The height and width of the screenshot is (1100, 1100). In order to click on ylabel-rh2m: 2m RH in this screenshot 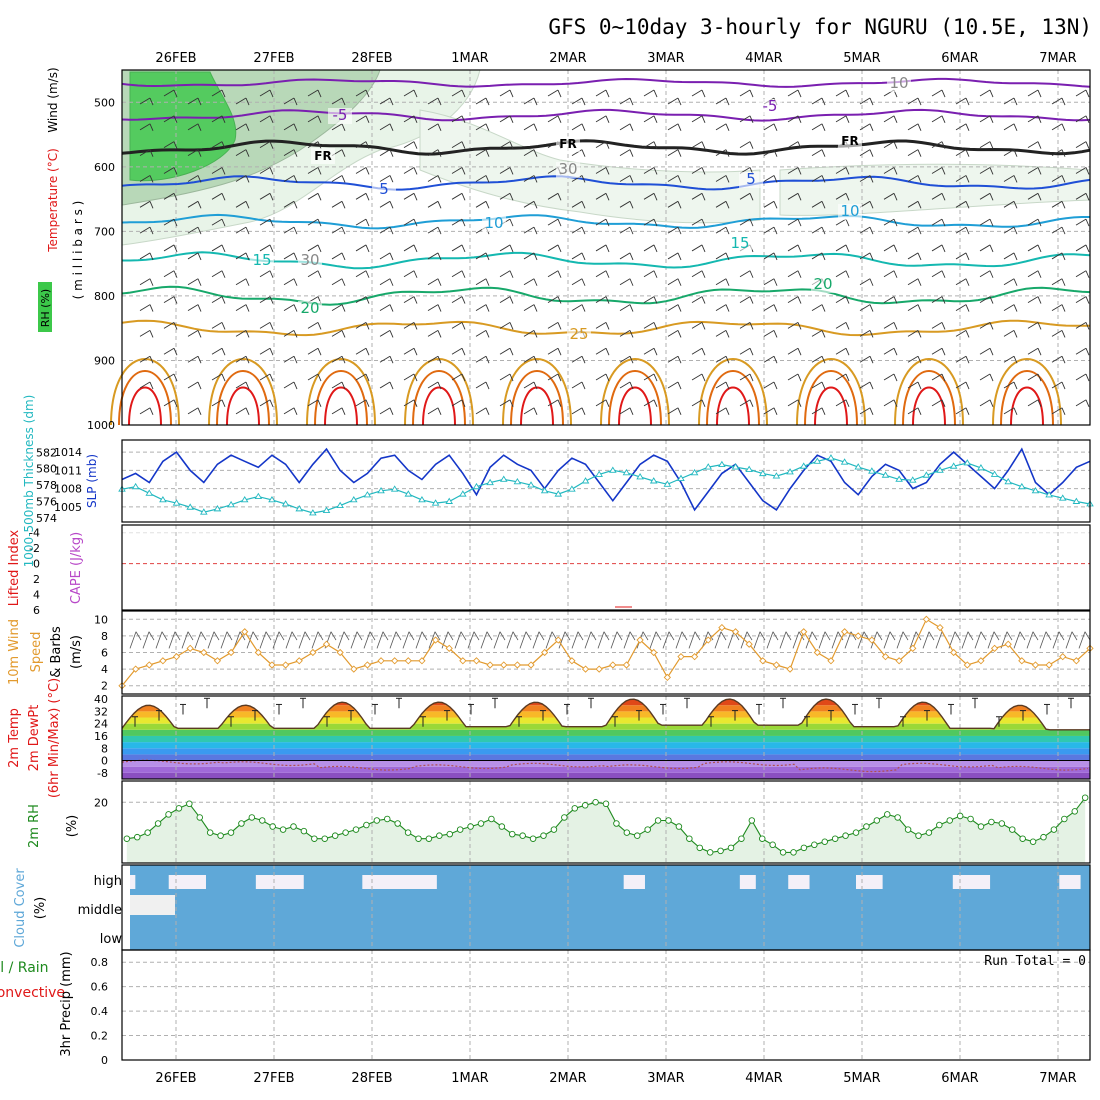, I will do `click(34, 826)`.